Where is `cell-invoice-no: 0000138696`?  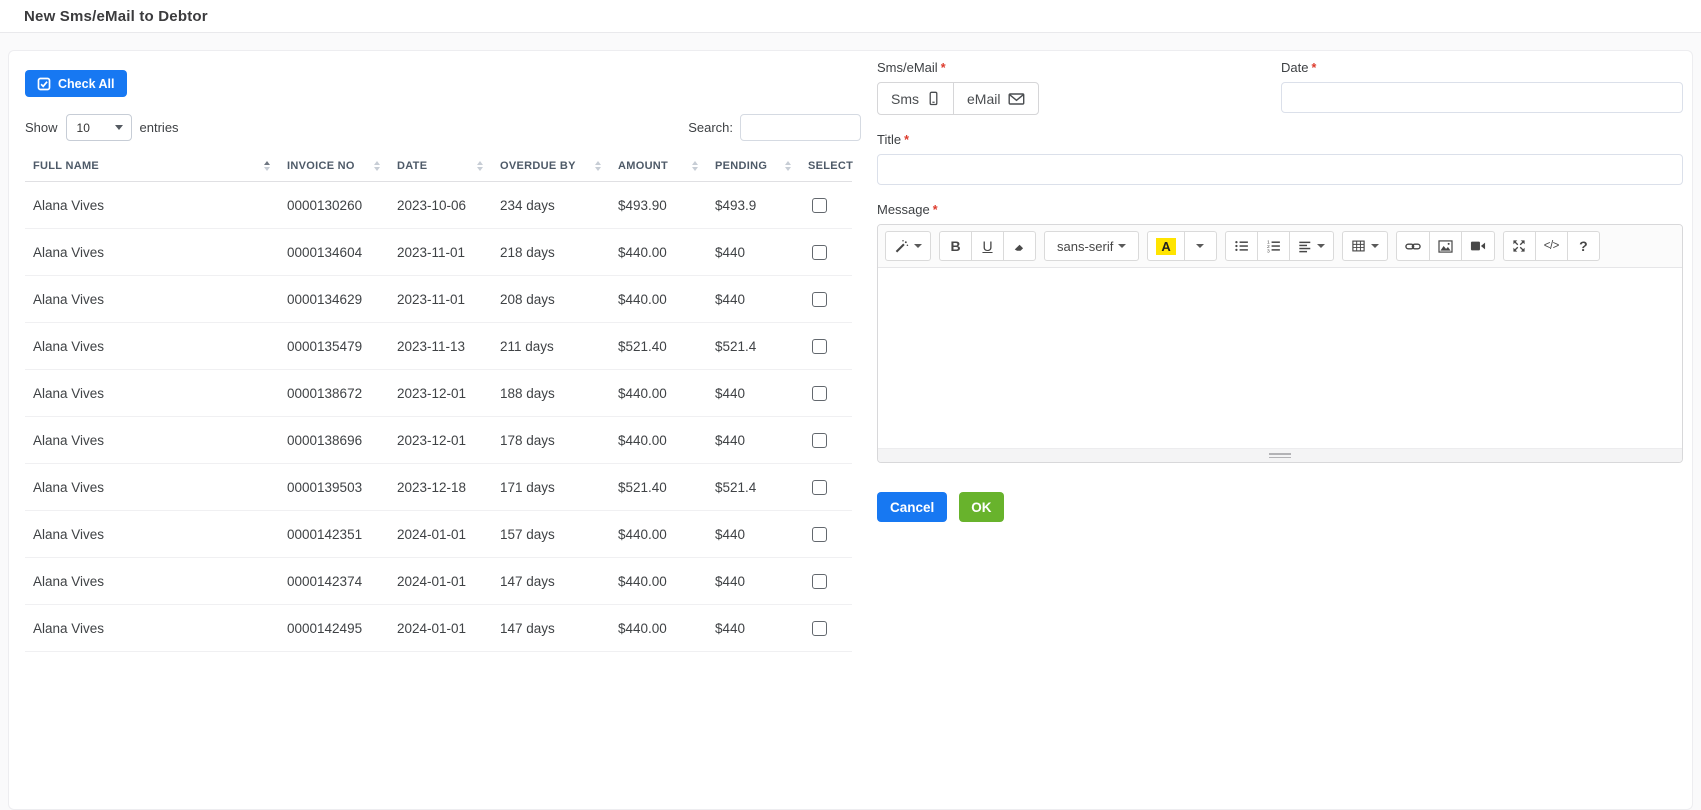 cell-invoice-no: 0000138696 is located at coordinates (334, 440).